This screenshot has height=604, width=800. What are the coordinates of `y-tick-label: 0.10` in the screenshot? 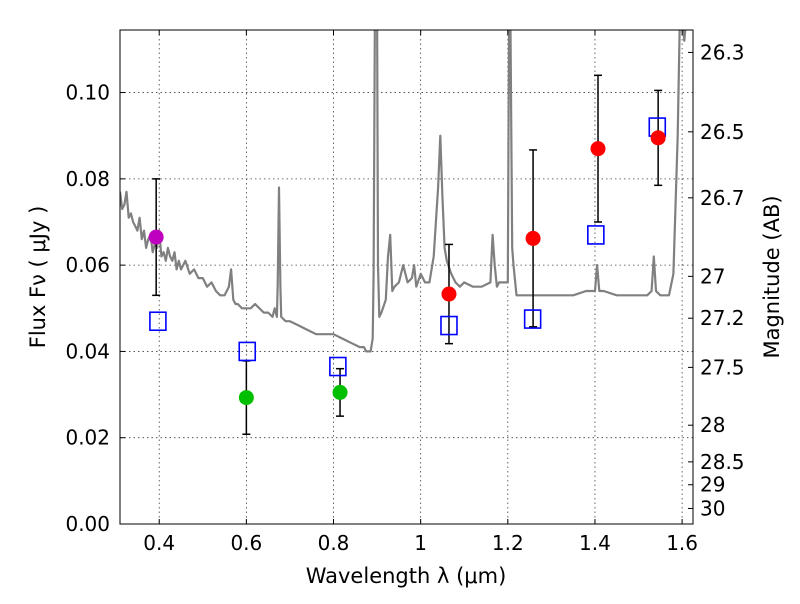 It's located at (87, 93).